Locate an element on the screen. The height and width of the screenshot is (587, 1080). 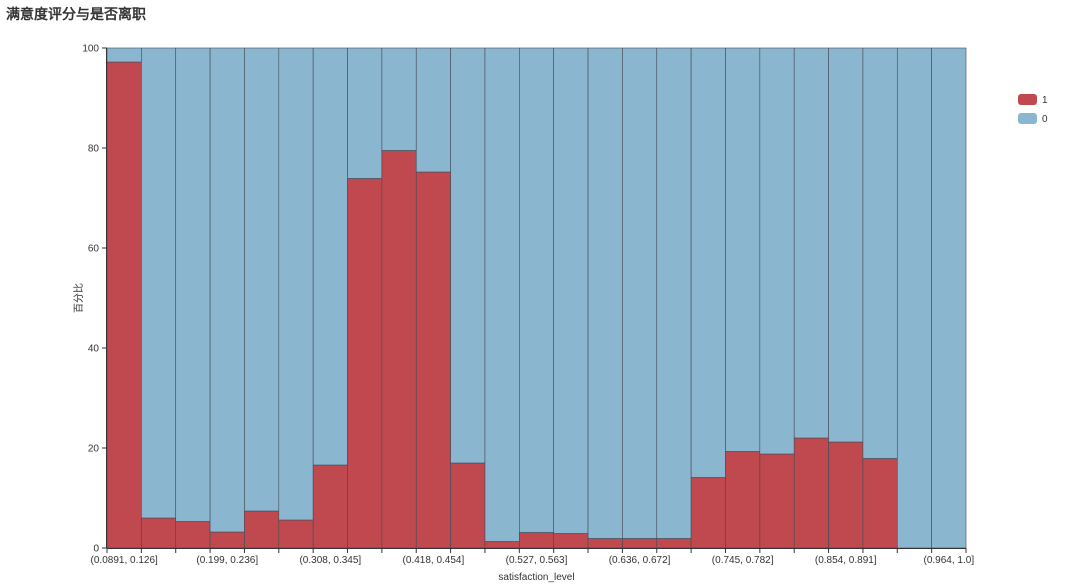
x-tick-label: (0.0891, 0.126] is located at coordinates (124, 560).